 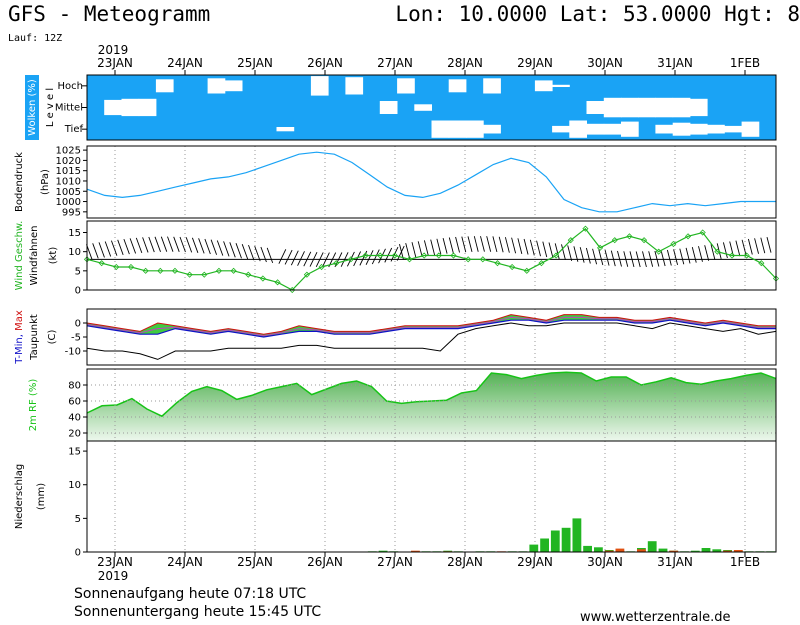 I want to click on cloud-axis-label: Wolken (%), so click(x=32, y=107).